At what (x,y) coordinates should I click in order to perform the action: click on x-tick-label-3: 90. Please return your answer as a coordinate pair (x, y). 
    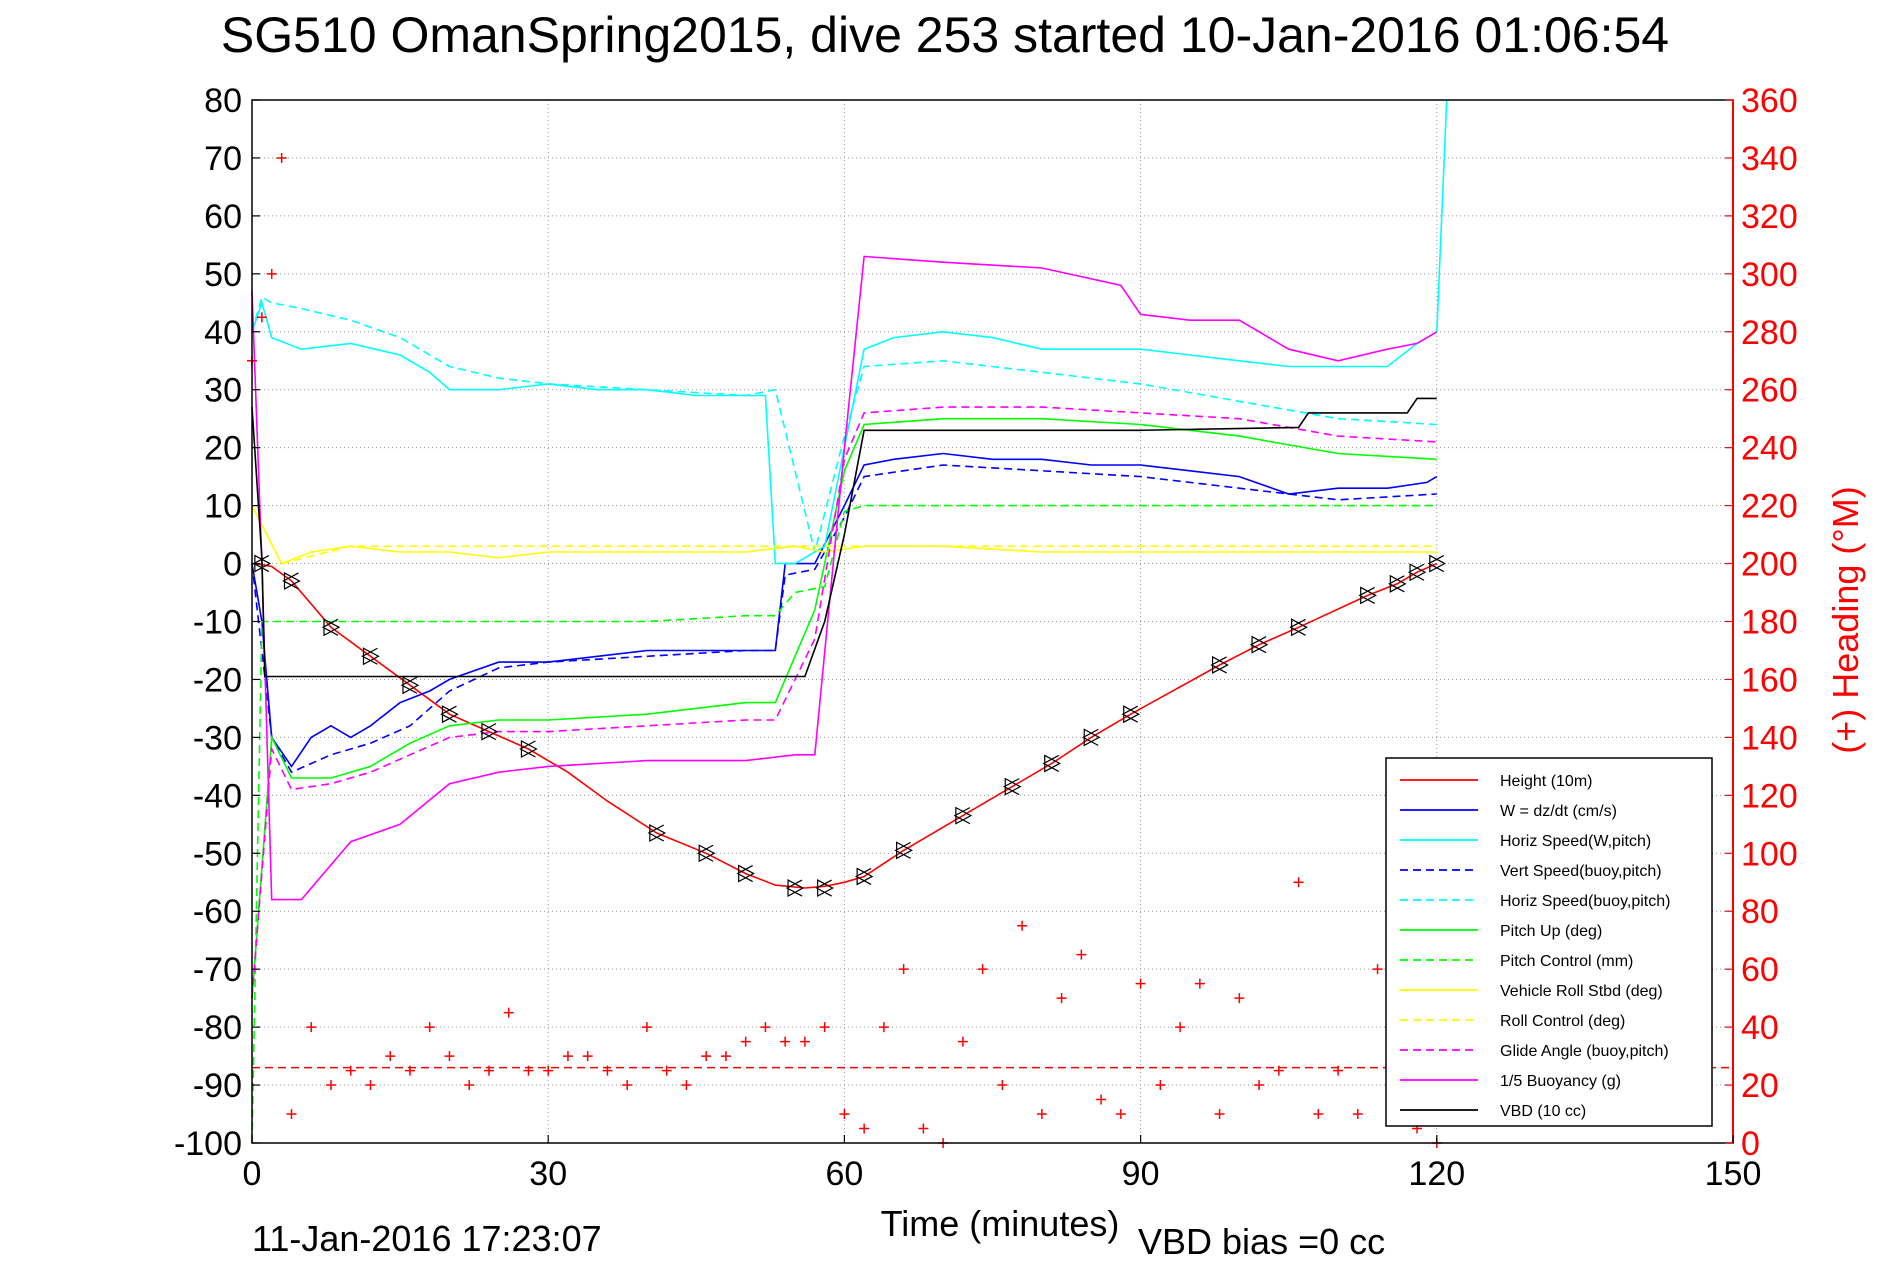
    Looking at the image, I should click on (1141, 1174).